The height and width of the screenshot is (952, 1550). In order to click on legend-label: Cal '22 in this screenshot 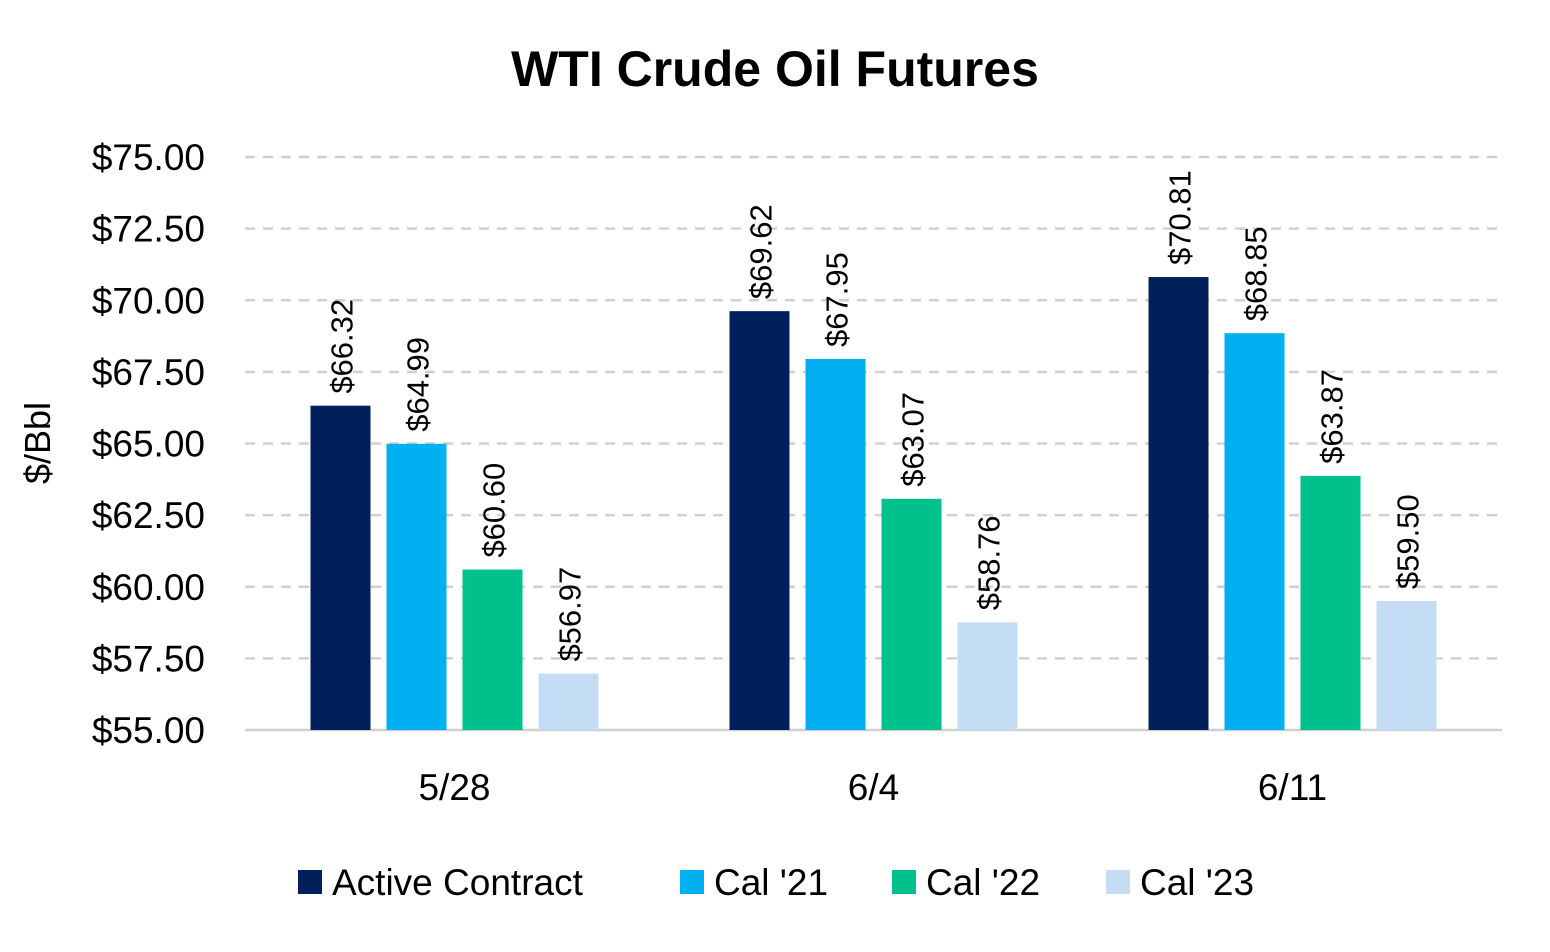, I will do `click(983, 882)`.